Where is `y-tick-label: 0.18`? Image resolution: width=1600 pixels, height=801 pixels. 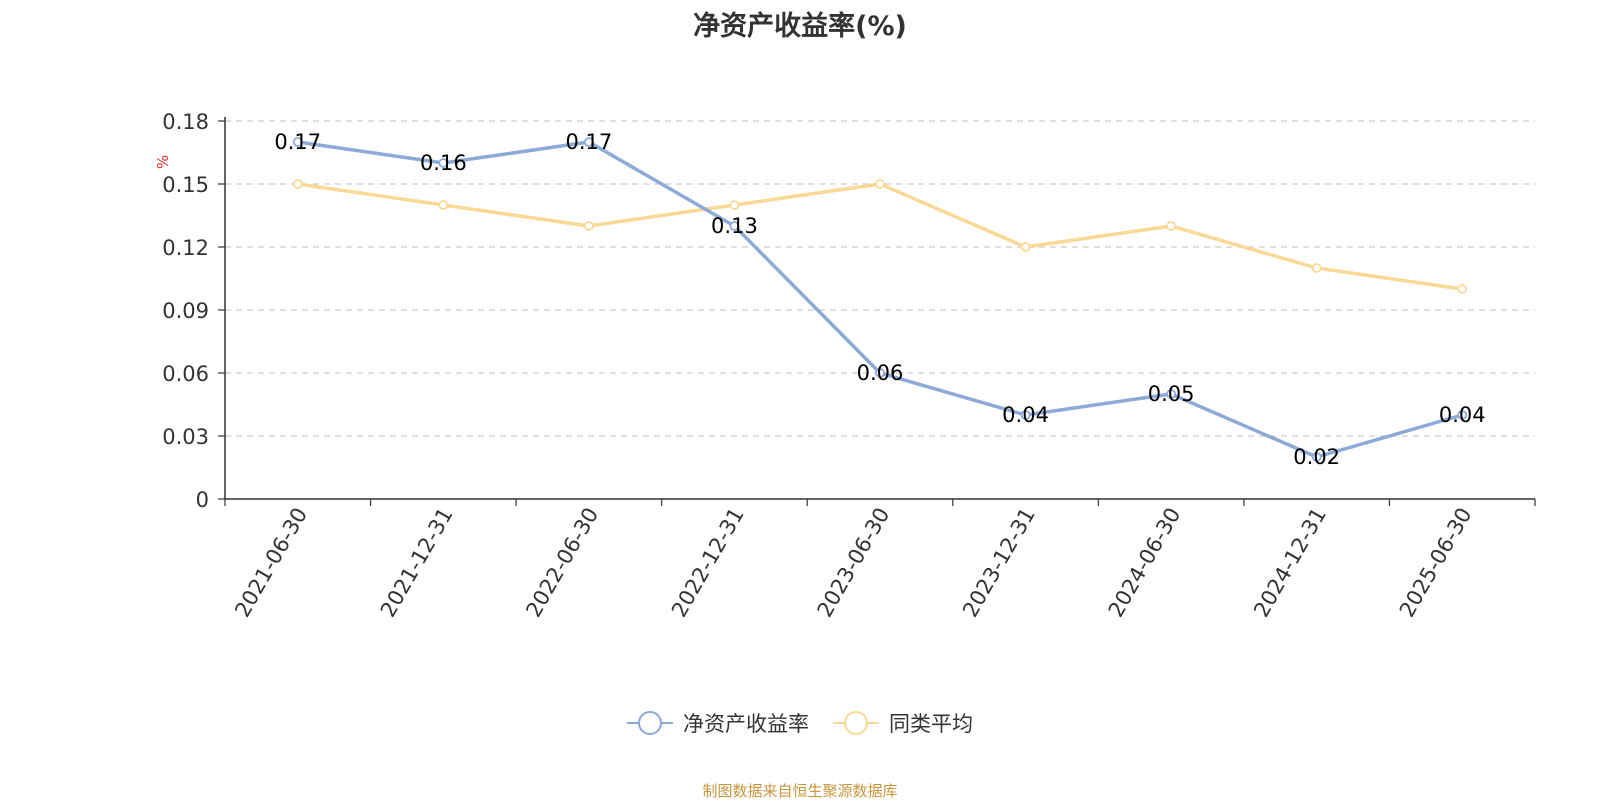 y-tick-label: 0.18 is located at coordinates (185, 122).